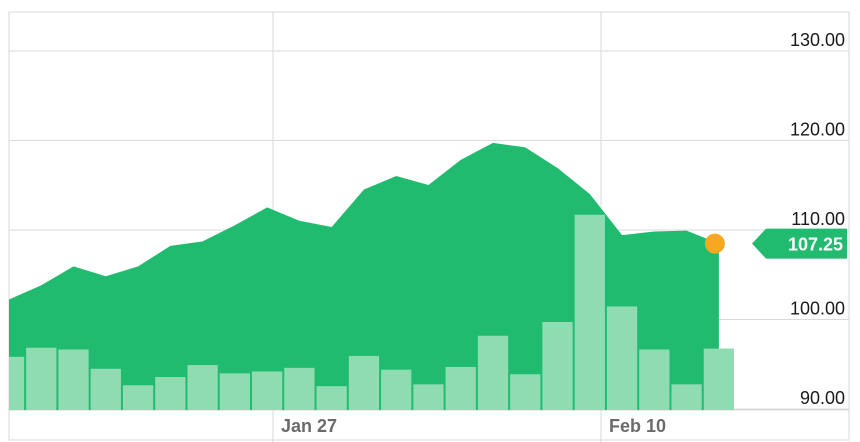  I want to click on x-axis: Jan 27 Feb 10, so click(473, 426).